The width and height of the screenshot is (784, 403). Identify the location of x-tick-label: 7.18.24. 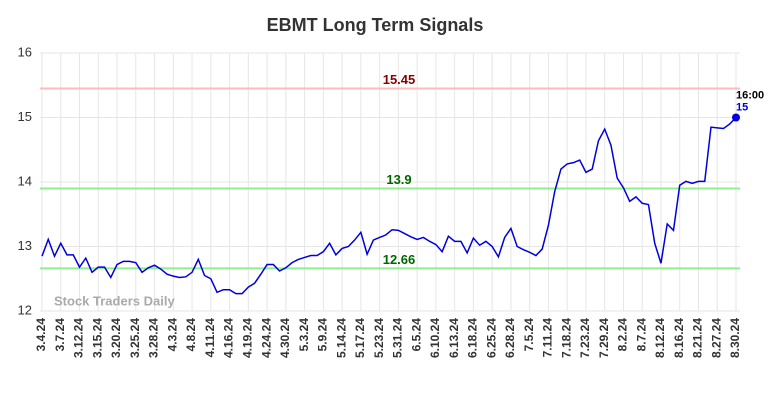
(566, 338).